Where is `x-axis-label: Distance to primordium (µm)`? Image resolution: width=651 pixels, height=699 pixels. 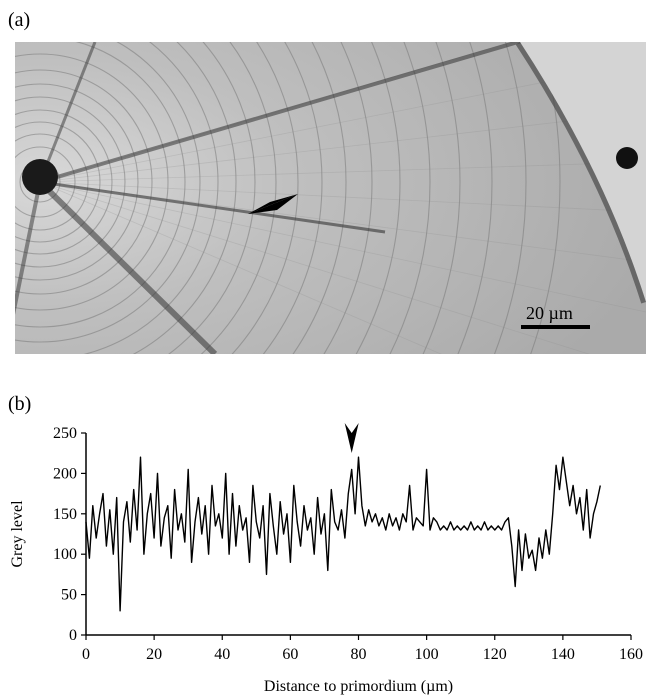
x-axis-label: Distance to primordium (µm) is located at coordinates (358, 686).